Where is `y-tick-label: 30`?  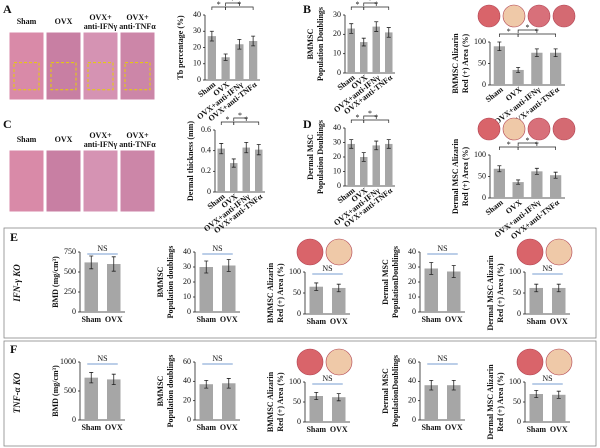 y-tick-label: 30 is located at coordinates (187, 266).